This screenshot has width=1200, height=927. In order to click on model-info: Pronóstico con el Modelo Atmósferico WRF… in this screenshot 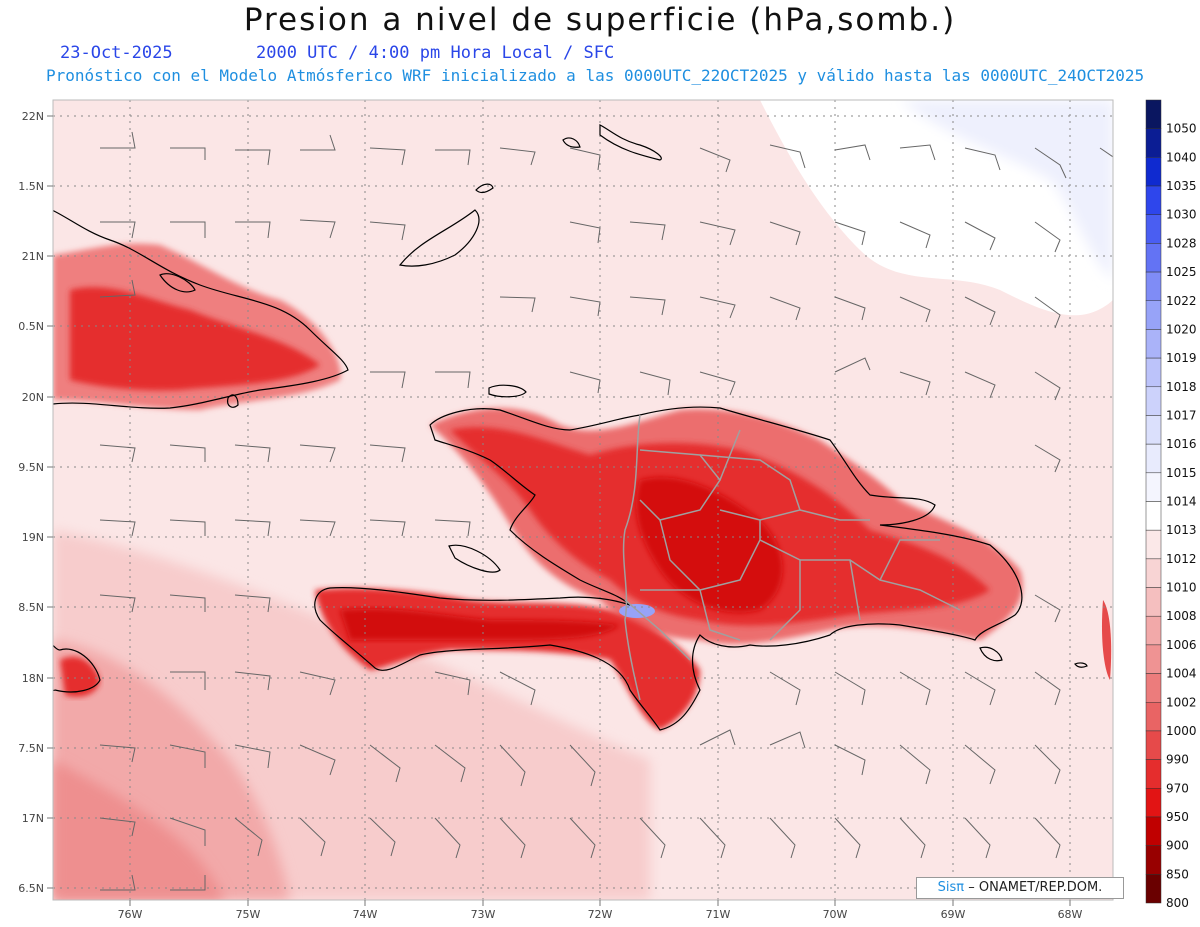, I will do `click(595, 75)`.